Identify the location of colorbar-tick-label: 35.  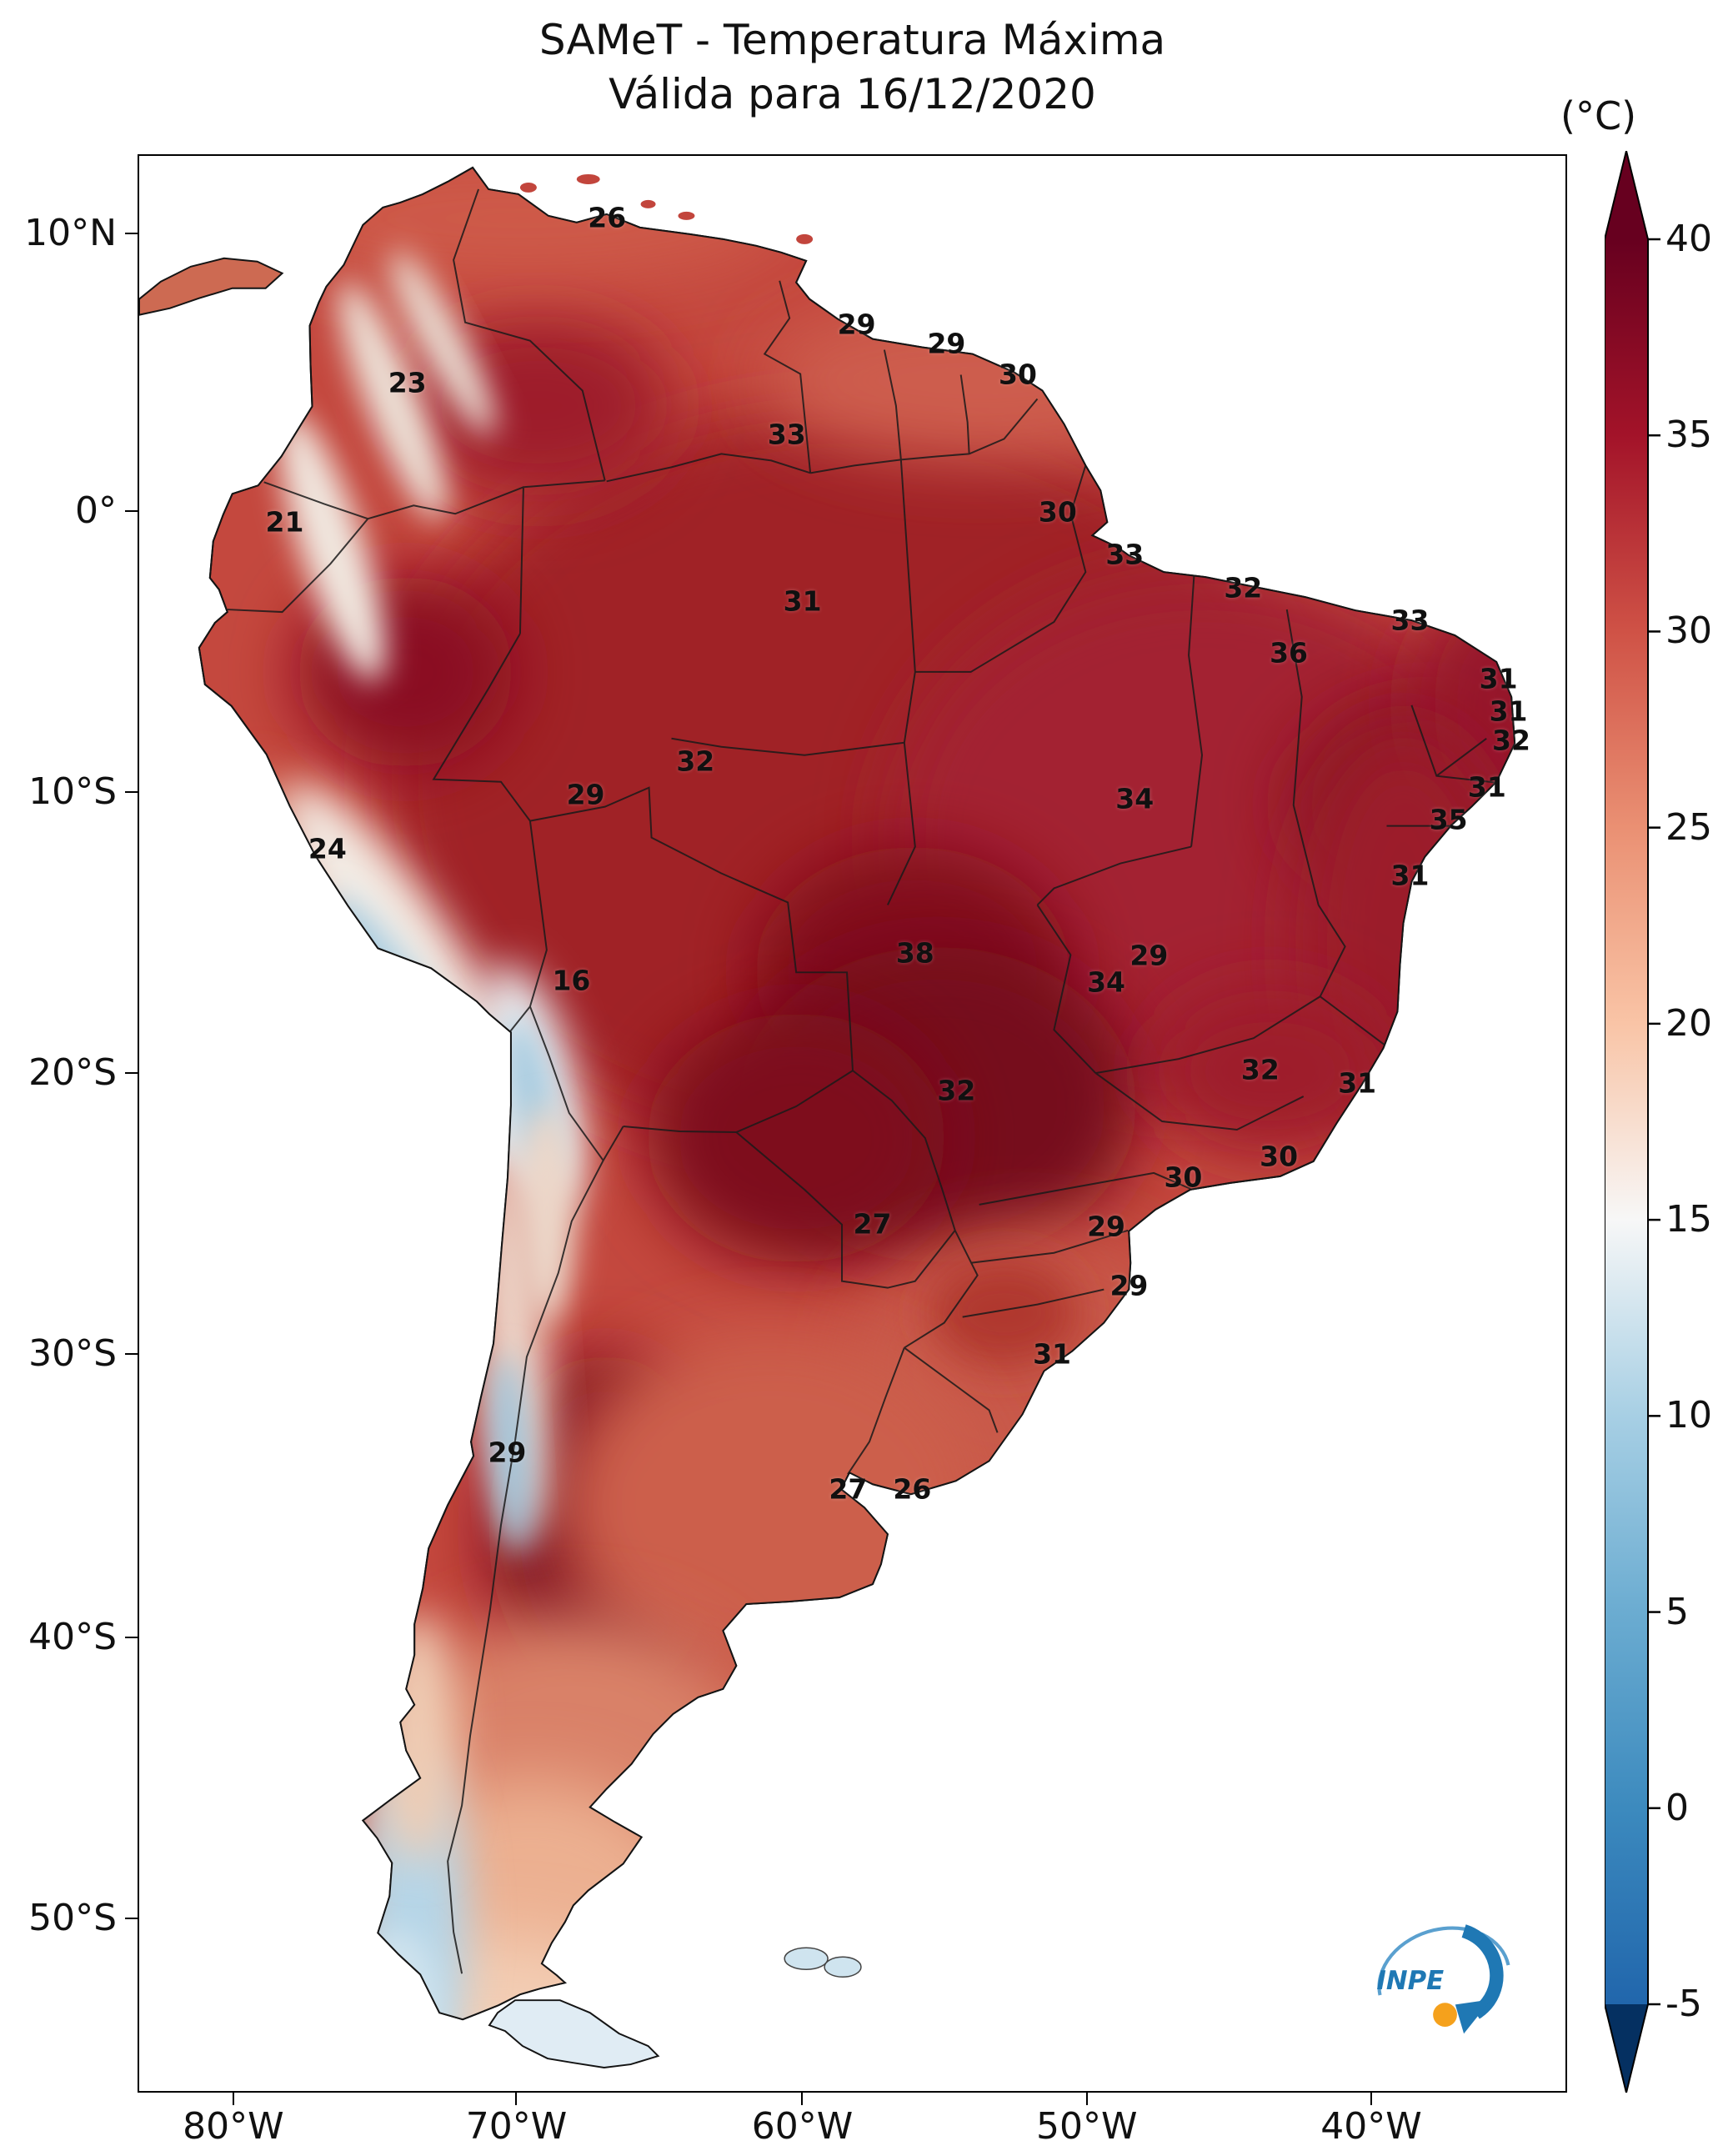
(1688, 435).